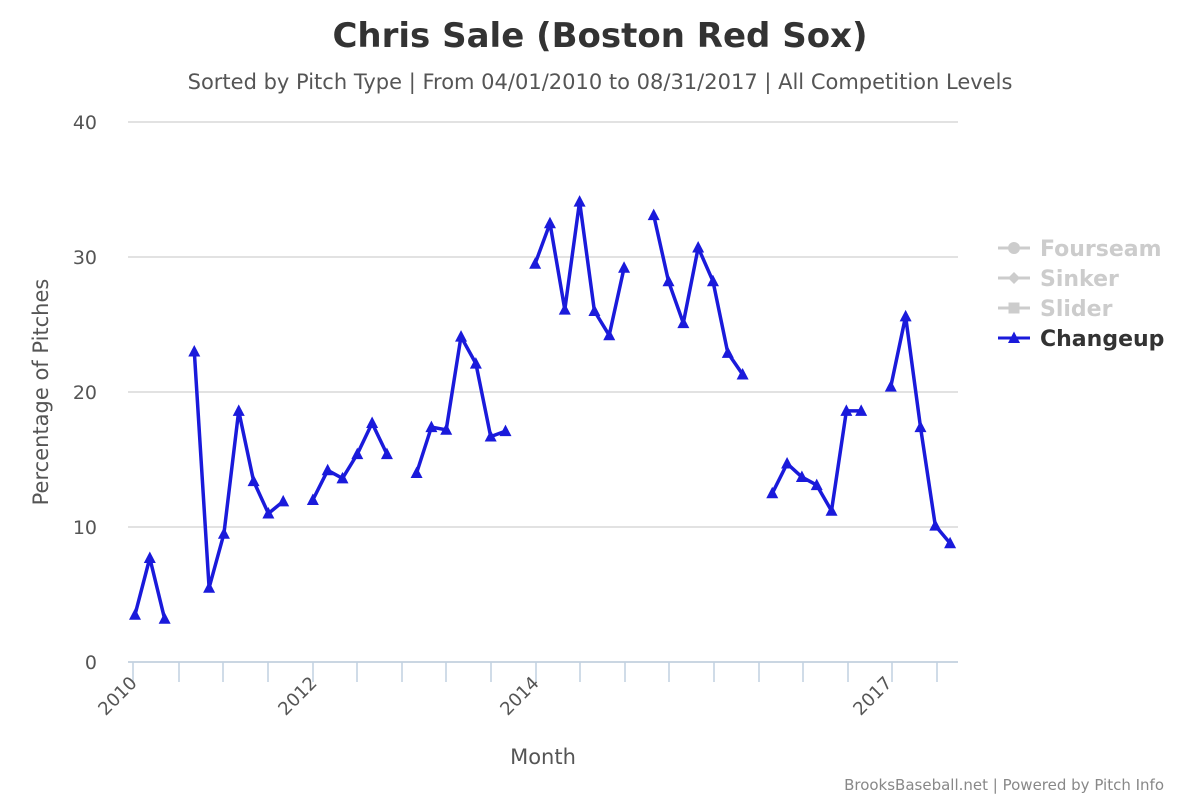 This screenshot has width=1200, height=800. Describe the element at coordinates (1101, 249) in the screenshot. I see `legend-label: Fourseam` at that location.